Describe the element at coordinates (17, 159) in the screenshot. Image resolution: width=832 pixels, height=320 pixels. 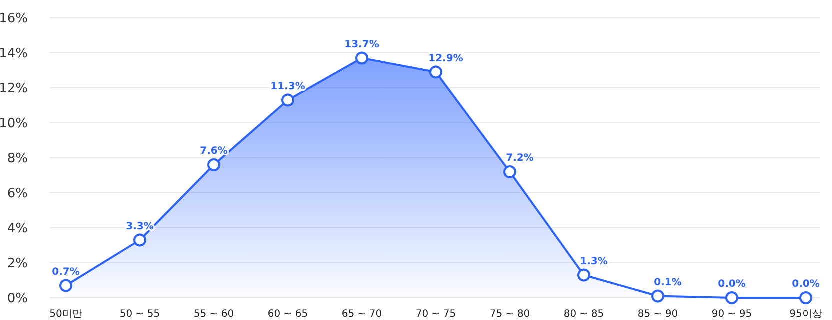
I see `y-tick-label: 8%` at that location.